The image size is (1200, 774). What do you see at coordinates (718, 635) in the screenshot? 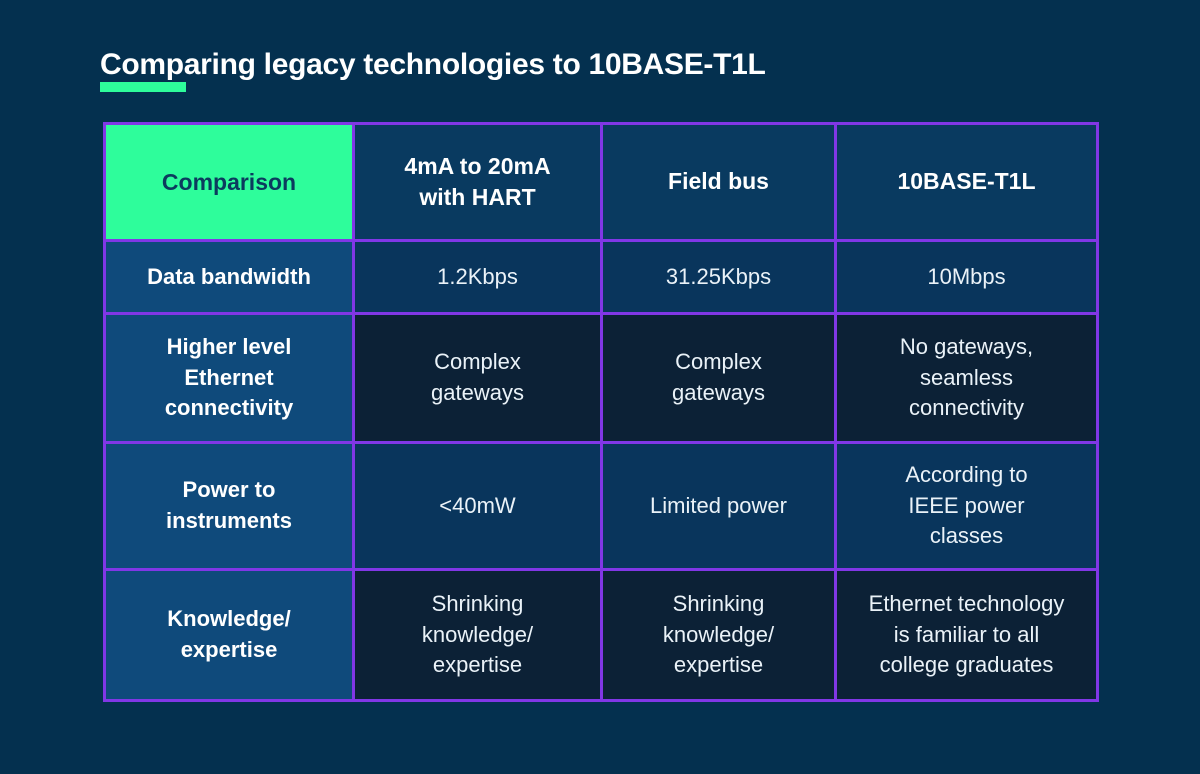
I see `cell-knowledge-fieldbus: Shrinking knowledge/ expertise` at bounding box center [718, 635].